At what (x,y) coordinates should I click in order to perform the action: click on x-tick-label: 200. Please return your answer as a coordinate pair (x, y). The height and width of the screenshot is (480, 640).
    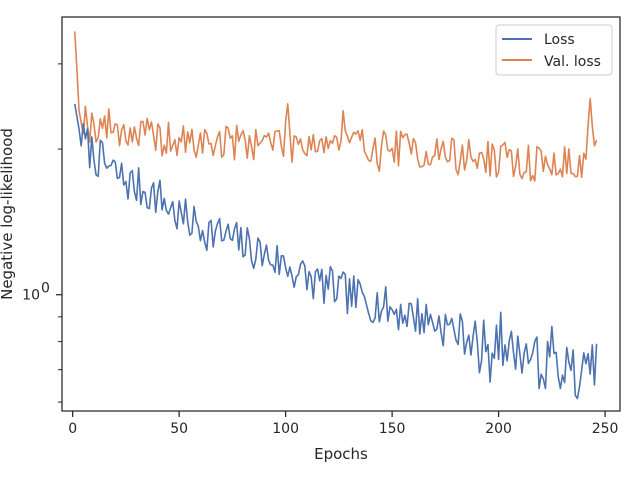
    Looking at the image, I should click on (498, 429).